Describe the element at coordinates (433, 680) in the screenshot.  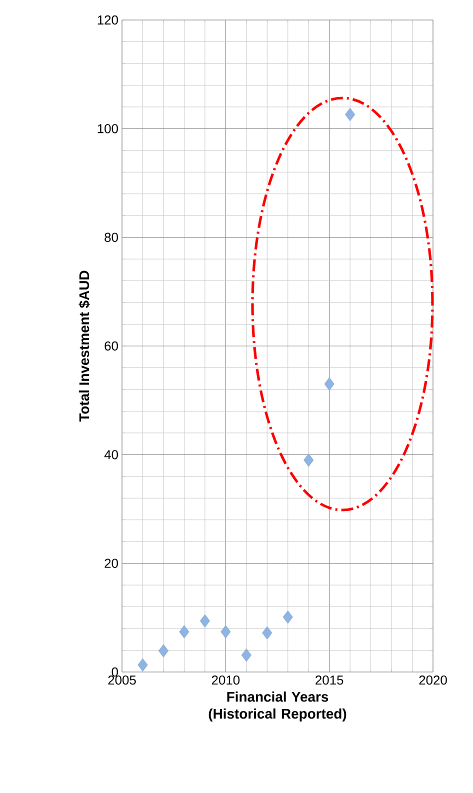
I see `x-tick-label: 2020` at that location.